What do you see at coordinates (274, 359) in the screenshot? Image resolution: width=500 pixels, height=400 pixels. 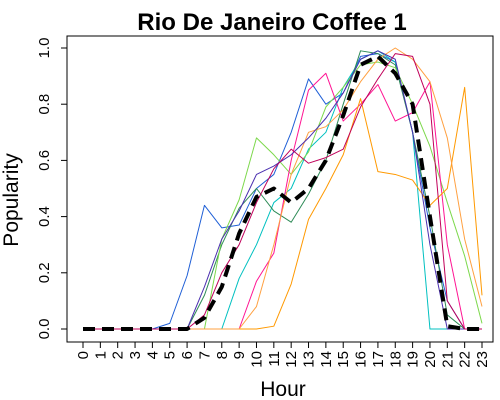 I see `x-tick-label: 11` at bounding box center [274, 359].